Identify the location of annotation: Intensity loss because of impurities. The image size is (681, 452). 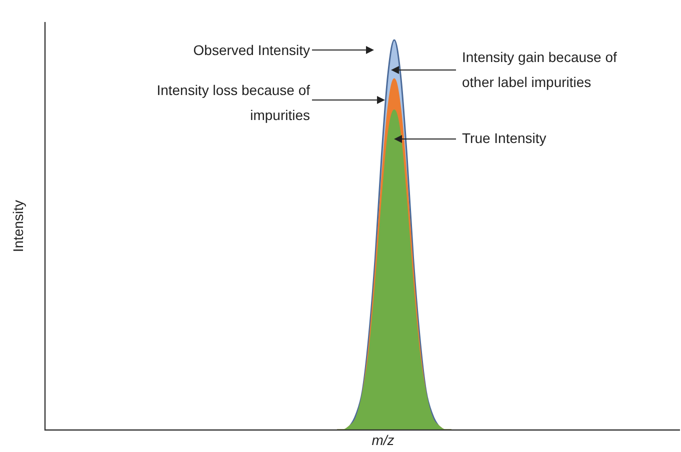
(233, 103).